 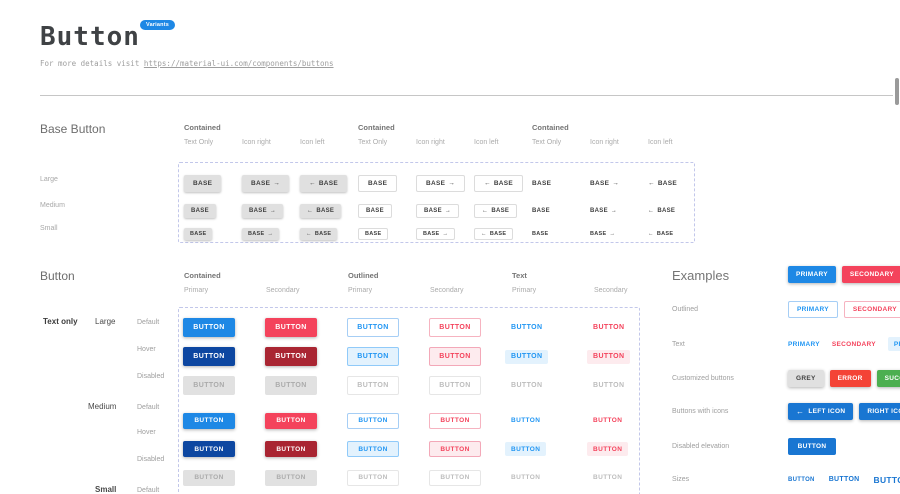 I want to click on group-header: Contained, so click(x=202, y=127).